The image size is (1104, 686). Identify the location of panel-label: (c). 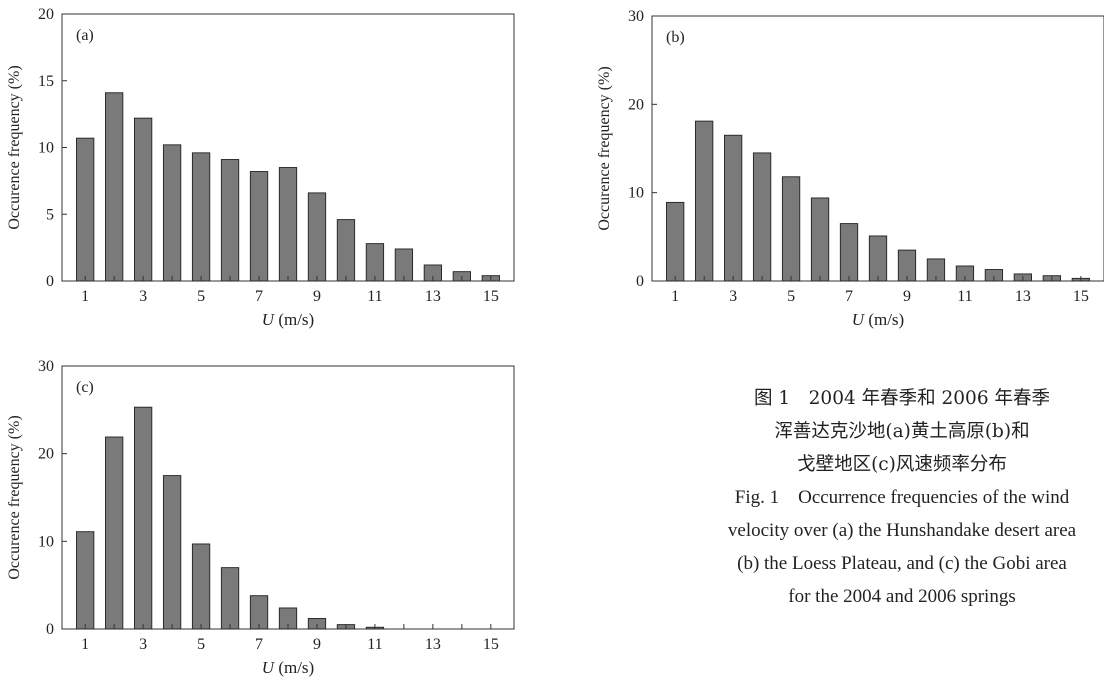
(85, 387).